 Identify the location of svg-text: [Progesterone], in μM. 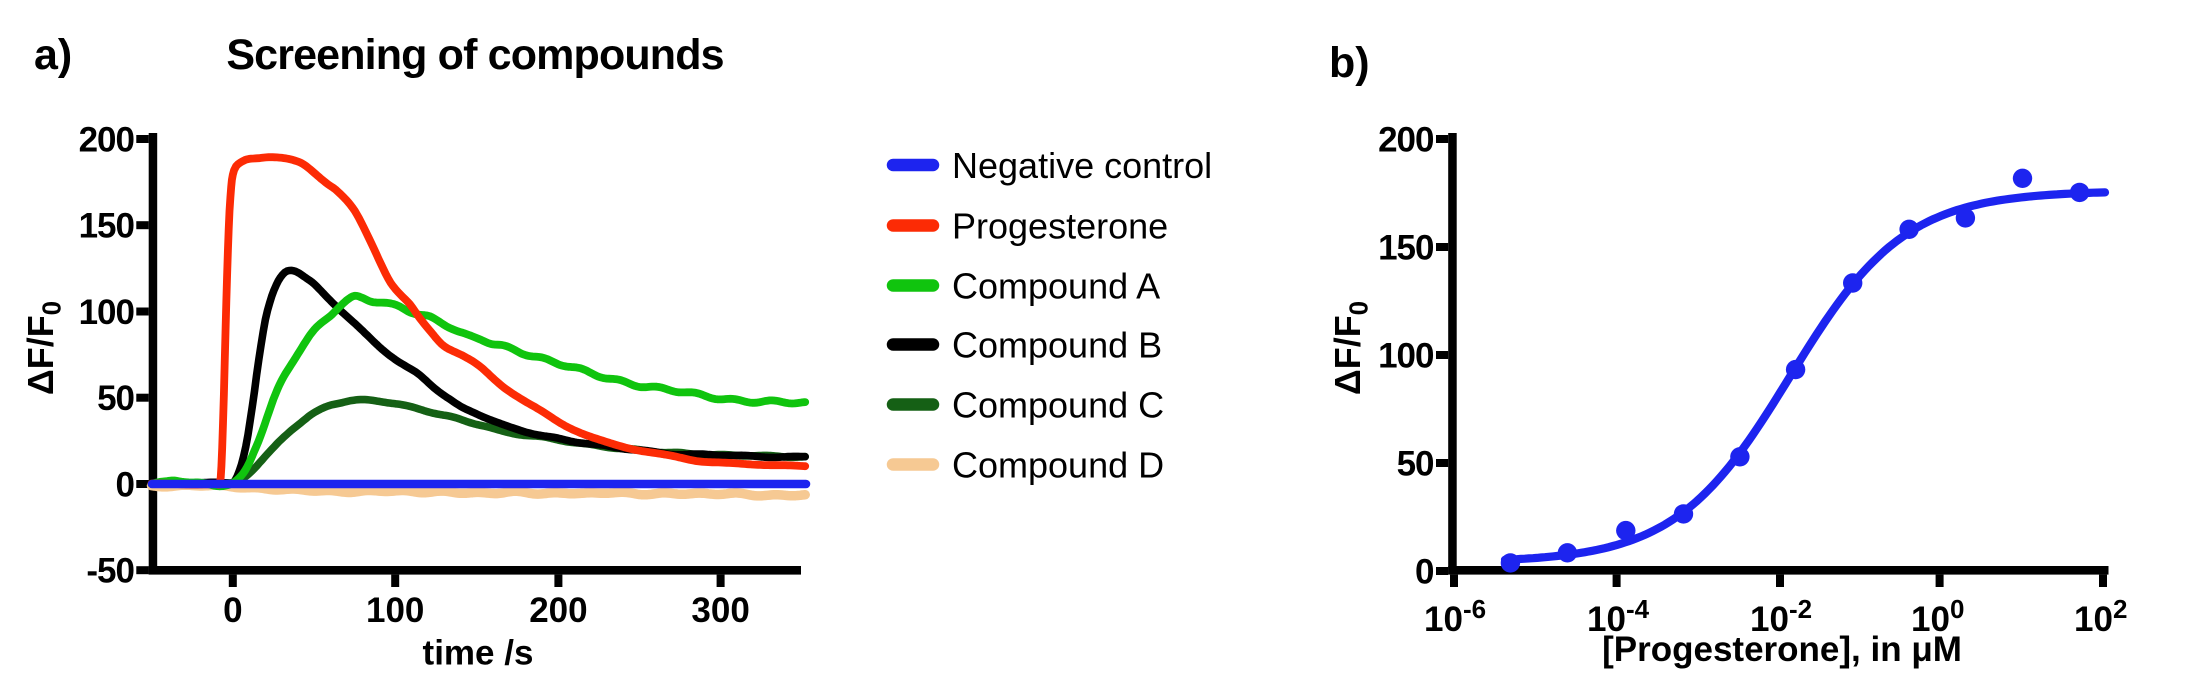
(1782, 649).